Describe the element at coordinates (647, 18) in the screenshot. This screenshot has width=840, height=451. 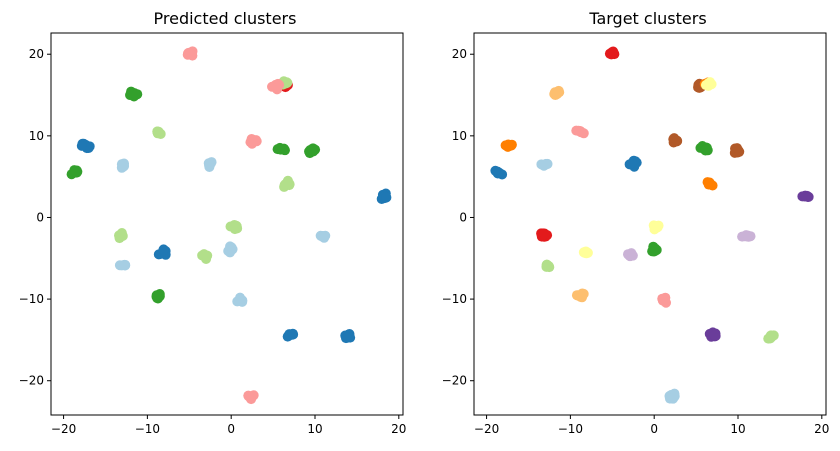
I see `chart-title: Target clusters` at that location.